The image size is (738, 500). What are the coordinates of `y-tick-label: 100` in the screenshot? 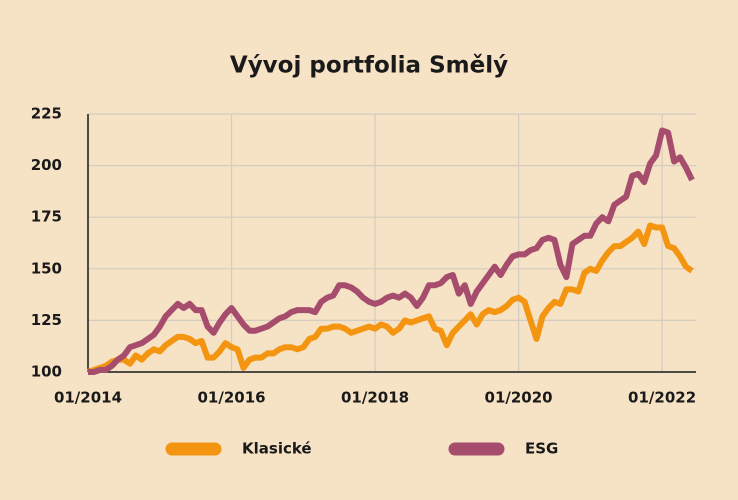 It's located at (46, 372).